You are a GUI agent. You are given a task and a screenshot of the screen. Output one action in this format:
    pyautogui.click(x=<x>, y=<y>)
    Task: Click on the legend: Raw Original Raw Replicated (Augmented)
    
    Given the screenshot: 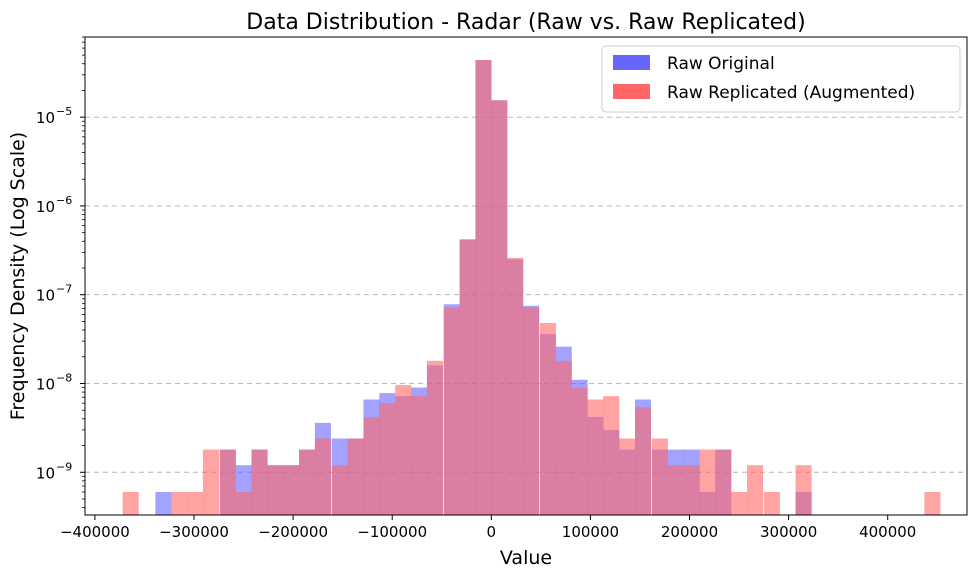 What is the action you would take?
    pyautogui.click(x=781, y=79)
    